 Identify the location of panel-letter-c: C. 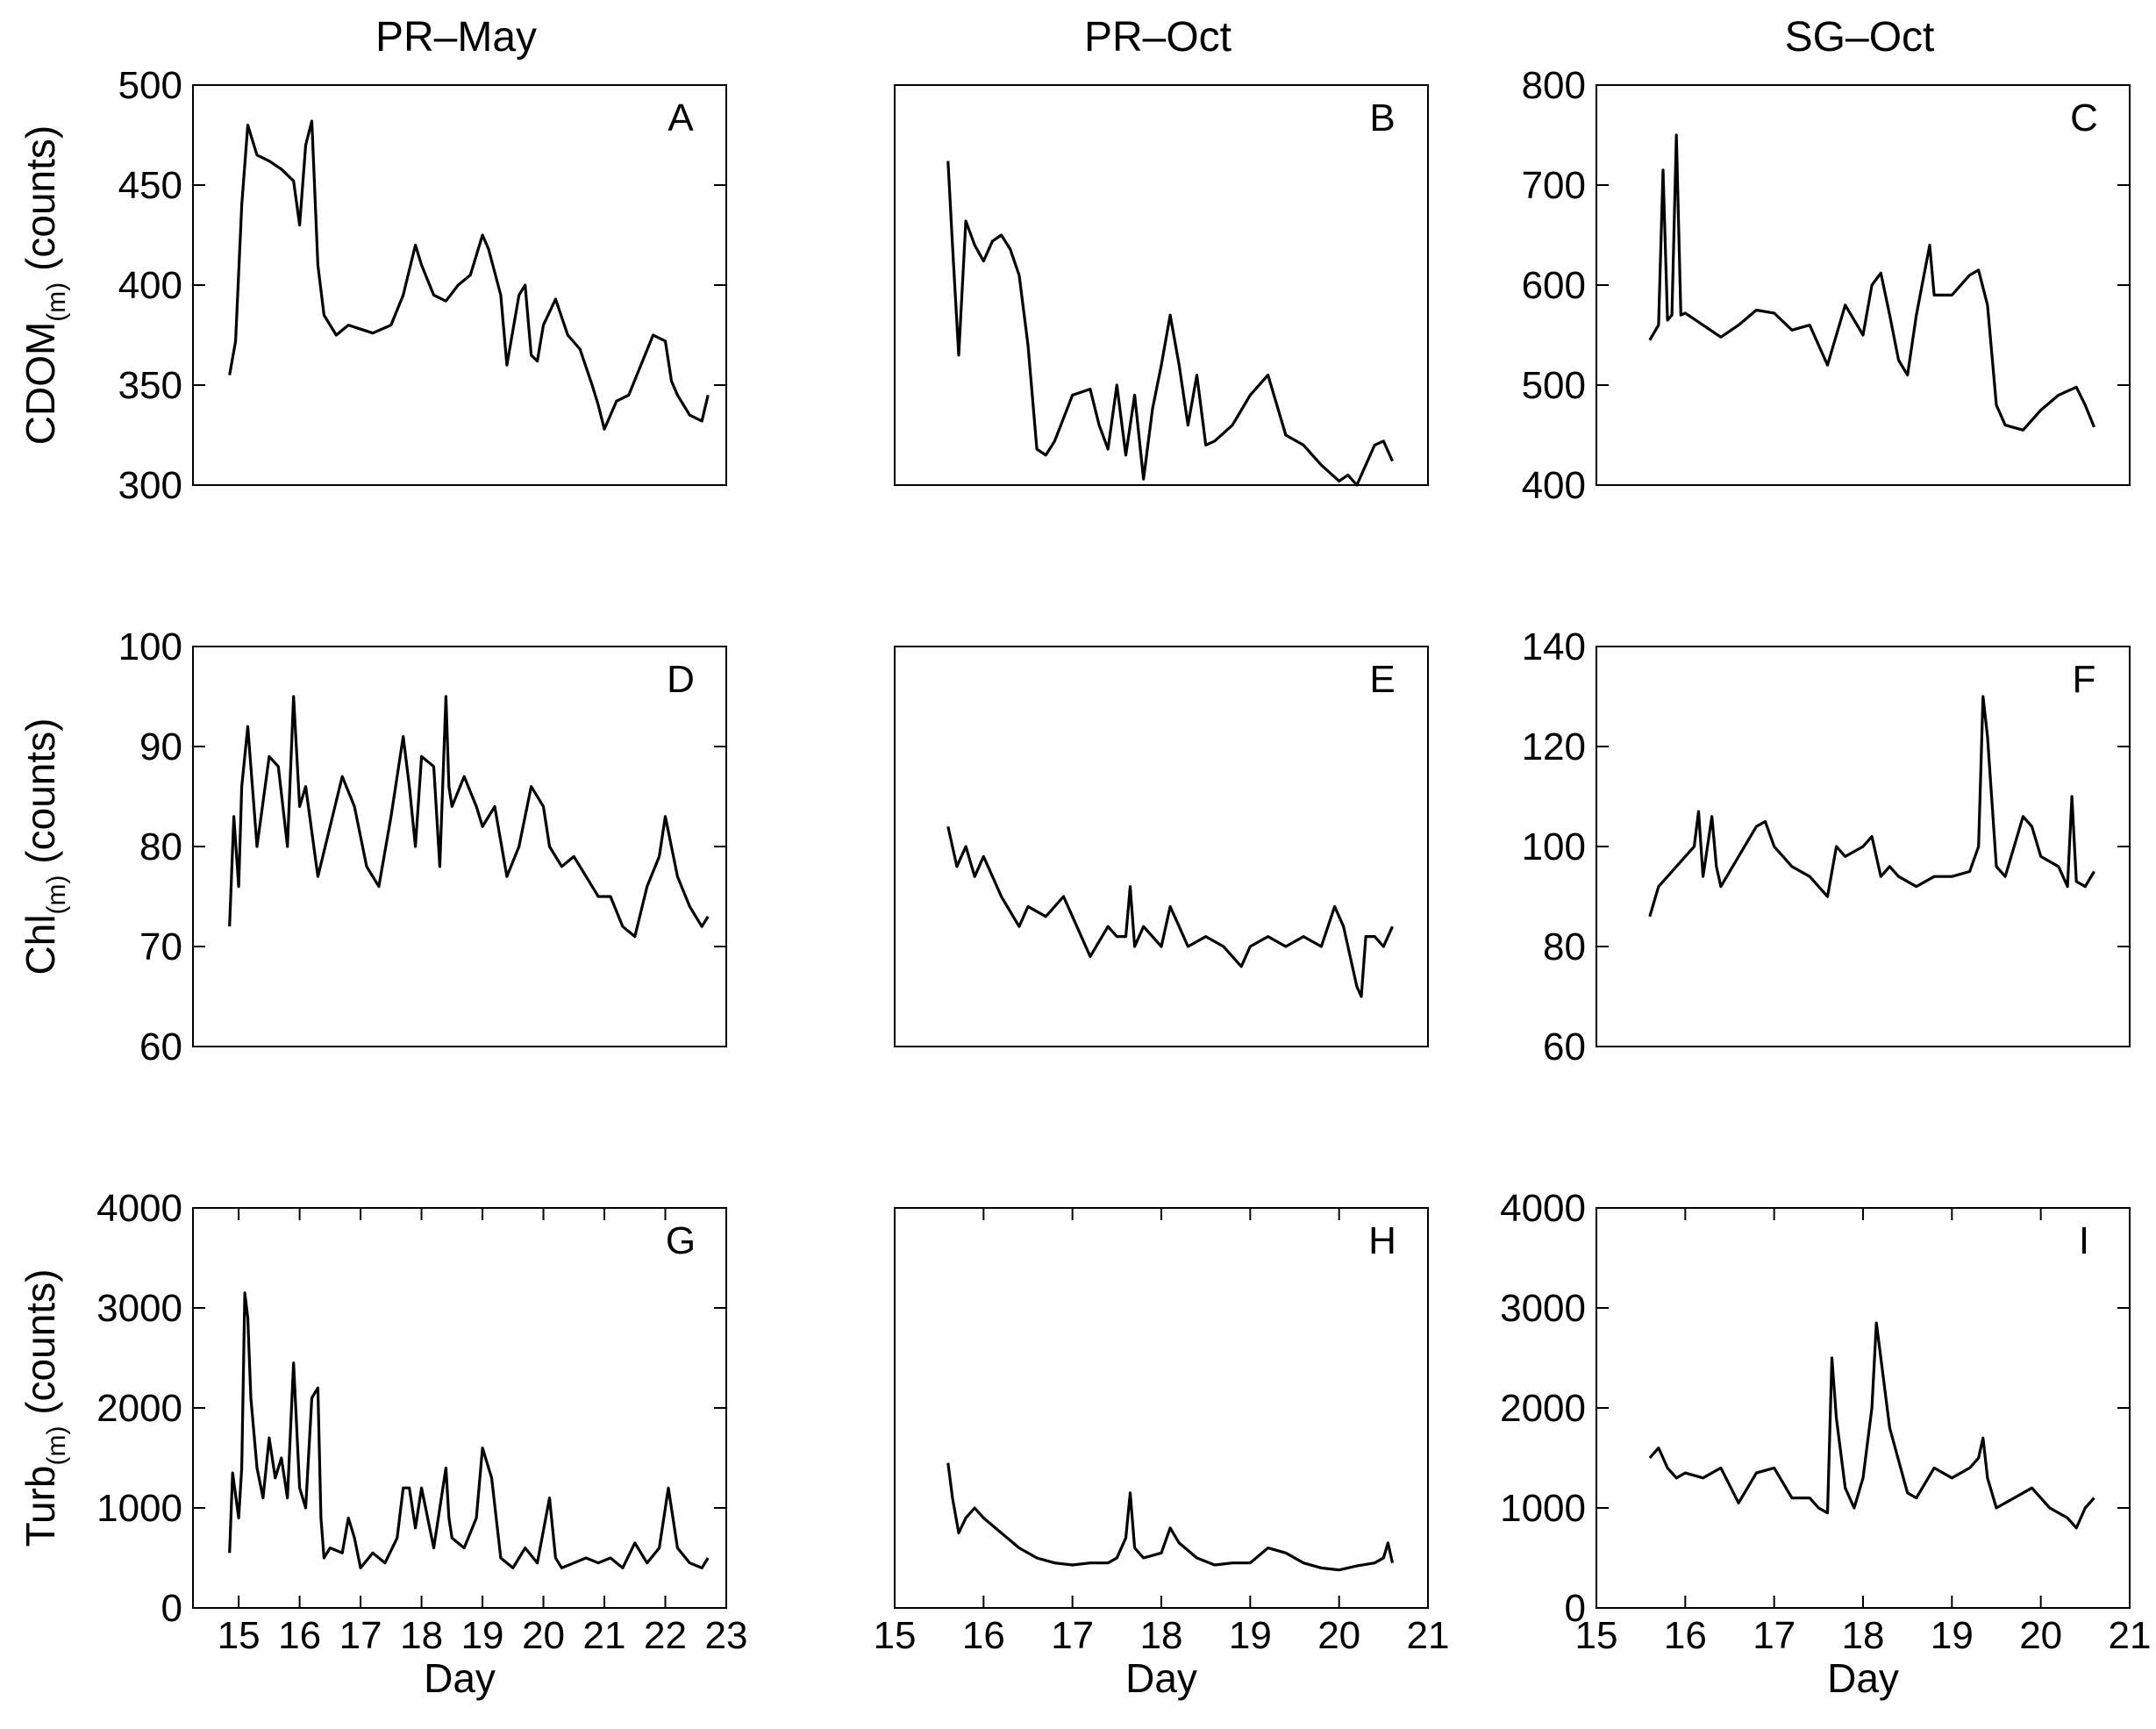
(2084, 118).